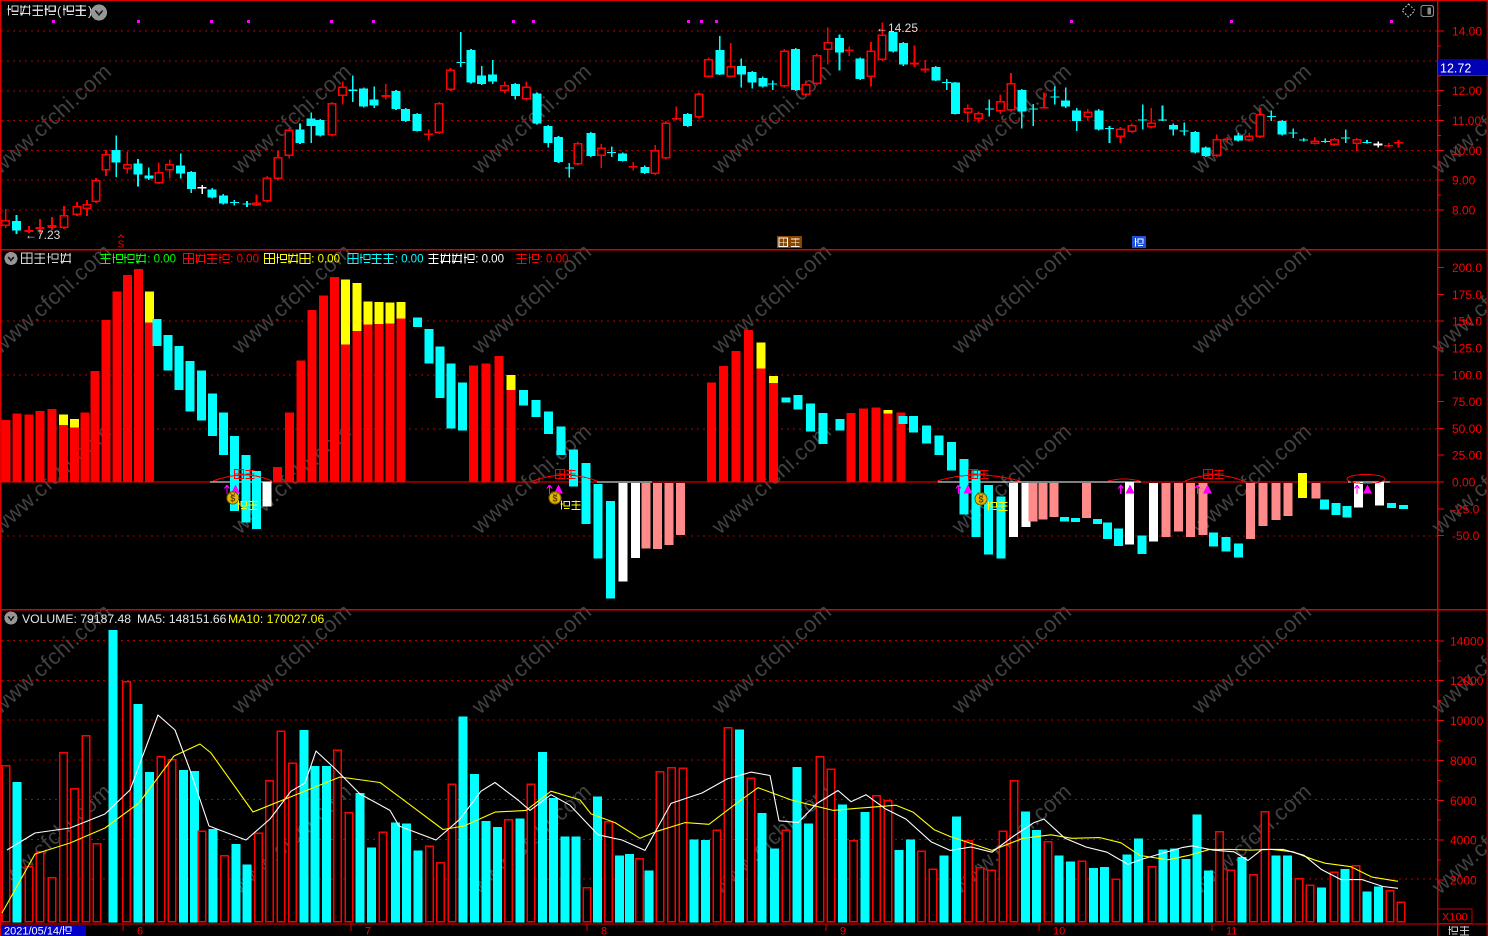 The image size is (1488, 936). What do you see at coordinates (1467, 151) in the screenshot?
I see `svg-text: 10.00` at bounding box center [1467, 151].